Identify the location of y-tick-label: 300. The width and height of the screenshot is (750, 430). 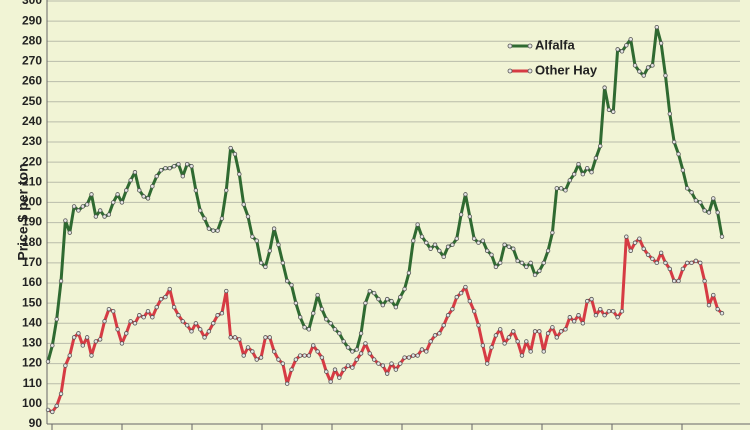
(32, 3).